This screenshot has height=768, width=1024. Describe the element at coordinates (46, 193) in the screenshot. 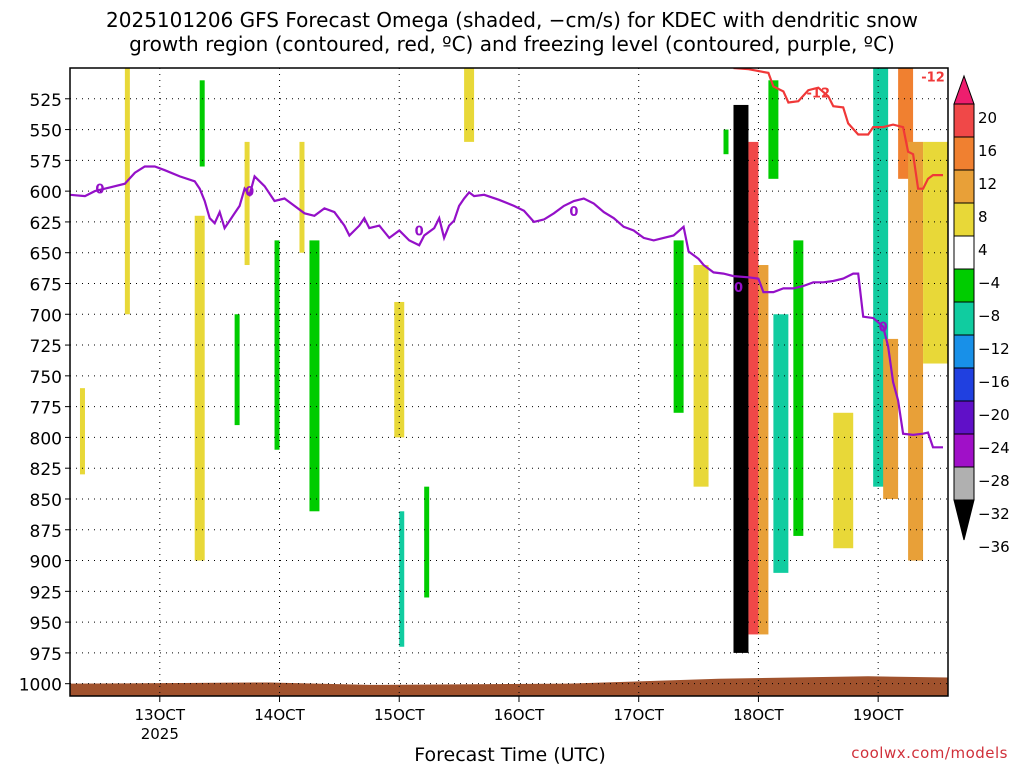

I see `pressure-tick-label: 600` at that location.